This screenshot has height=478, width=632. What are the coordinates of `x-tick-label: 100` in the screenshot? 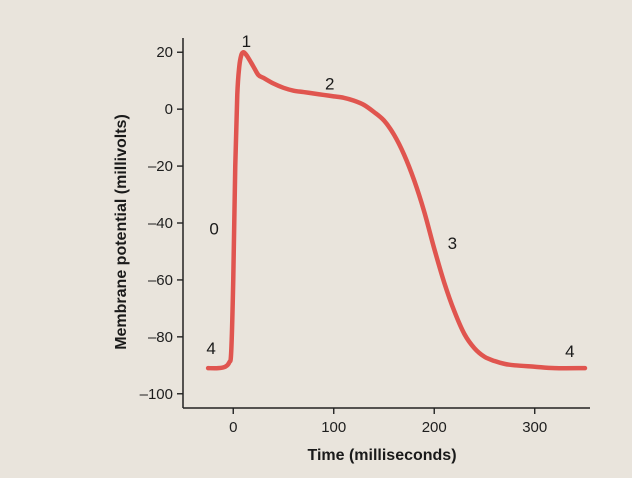 It's located at (333, 427).